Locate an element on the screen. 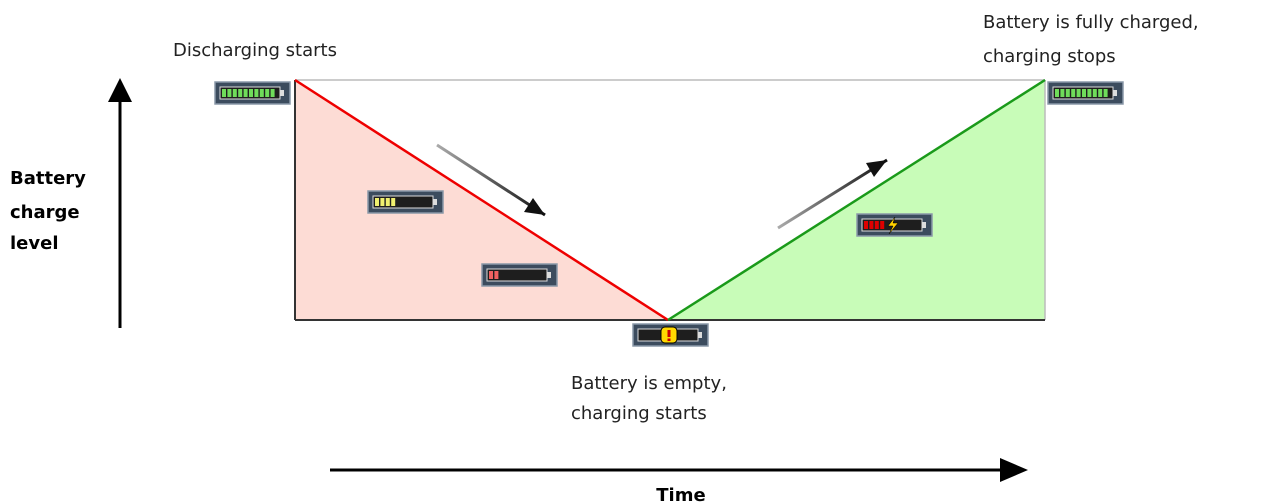 This screenshot has width=1277, height=503. annotation: Battery is empty, is located at coordinates (649, 383).